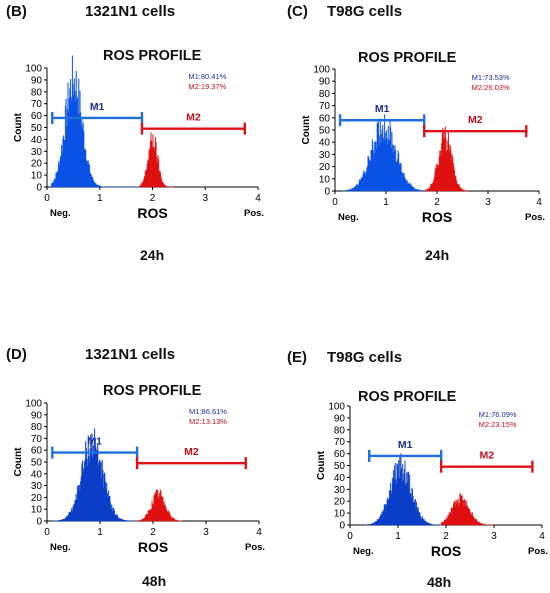 This screenshot has height=593, width=550. Describe the element at coordinates (207, 86) in the screenshot. I see `m2-percent: M2:19.37%` at that location.